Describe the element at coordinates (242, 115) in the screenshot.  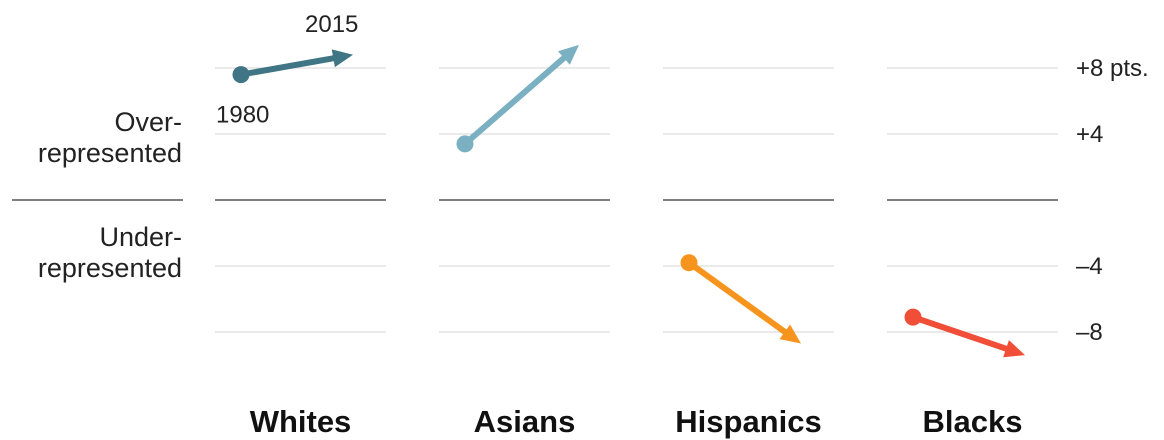
I see `start-year-label: 1980` at that location.